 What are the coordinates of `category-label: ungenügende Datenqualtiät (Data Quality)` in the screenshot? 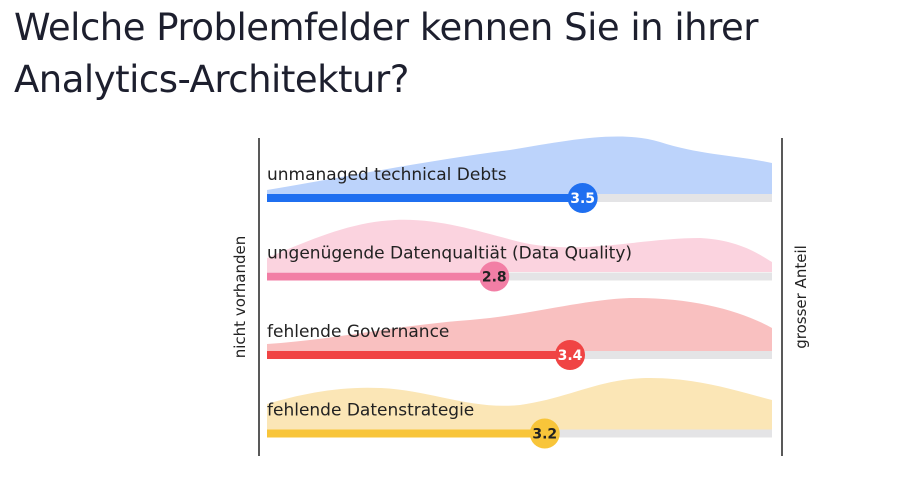 It's located at (449, 254).